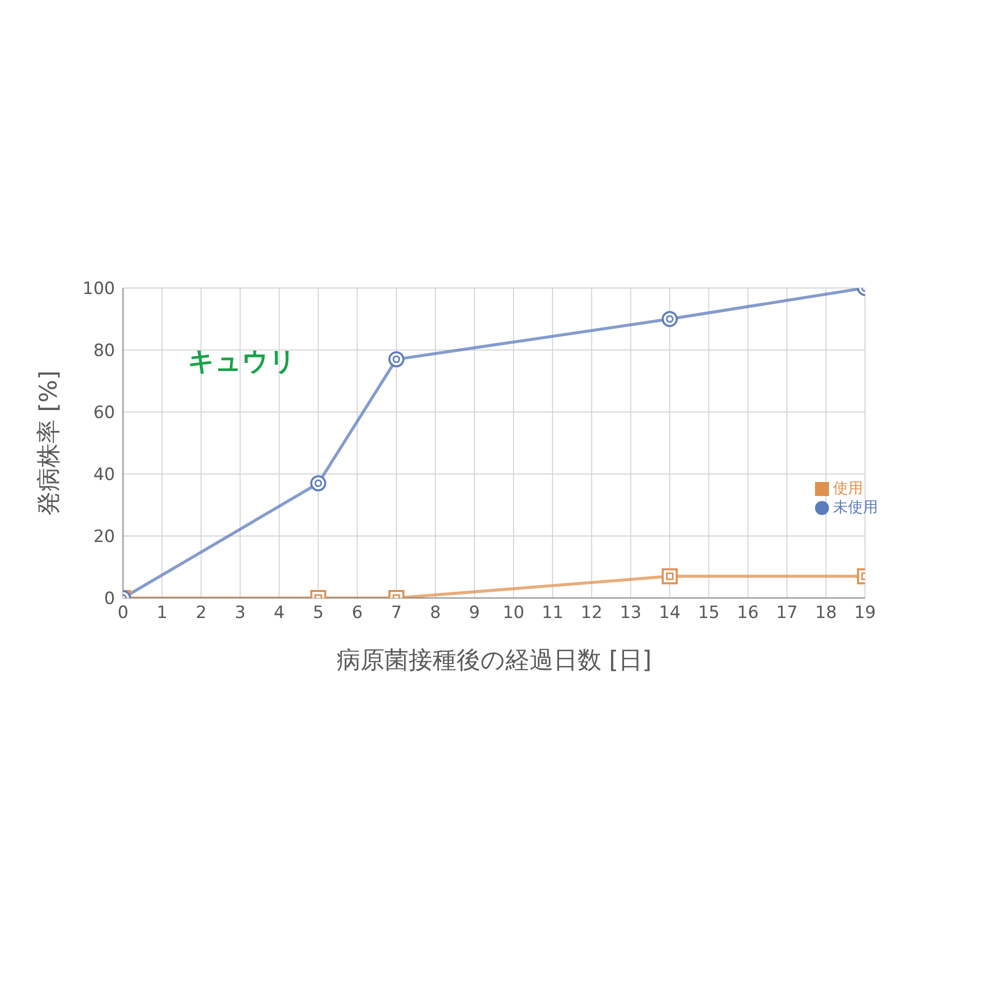 The height and width of the screenshot is (1000, 1000). I want to click on y-tick-label: 100, so click(98, 289).